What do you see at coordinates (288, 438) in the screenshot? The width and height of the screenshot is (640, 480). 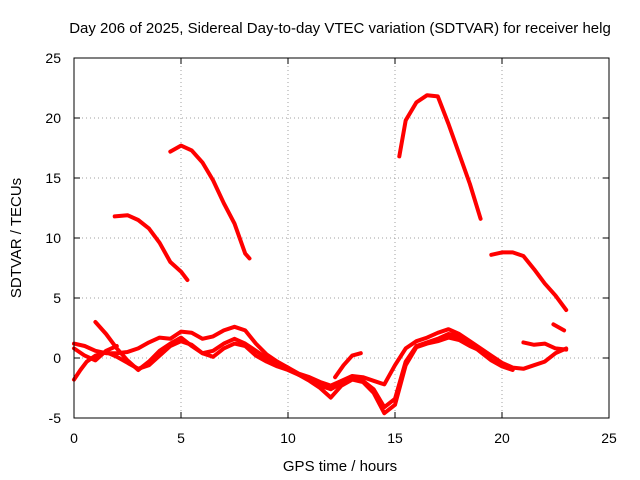 I see `x-tick-label: 10` at bounding box center [288, 438].